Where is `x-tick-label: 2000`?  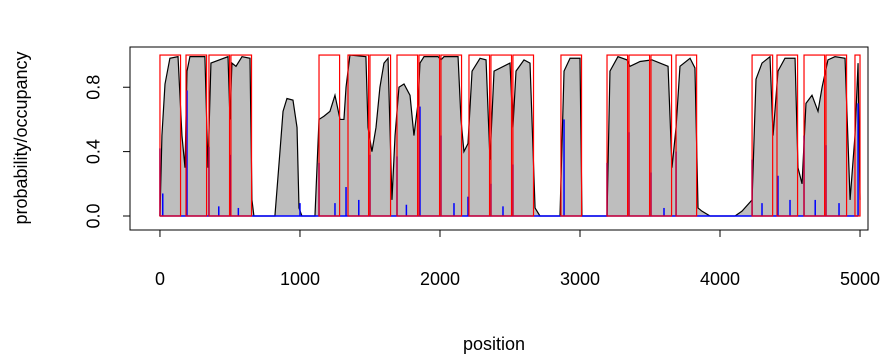 x-tick-label: 2000 is located at coordinates (440, 279).